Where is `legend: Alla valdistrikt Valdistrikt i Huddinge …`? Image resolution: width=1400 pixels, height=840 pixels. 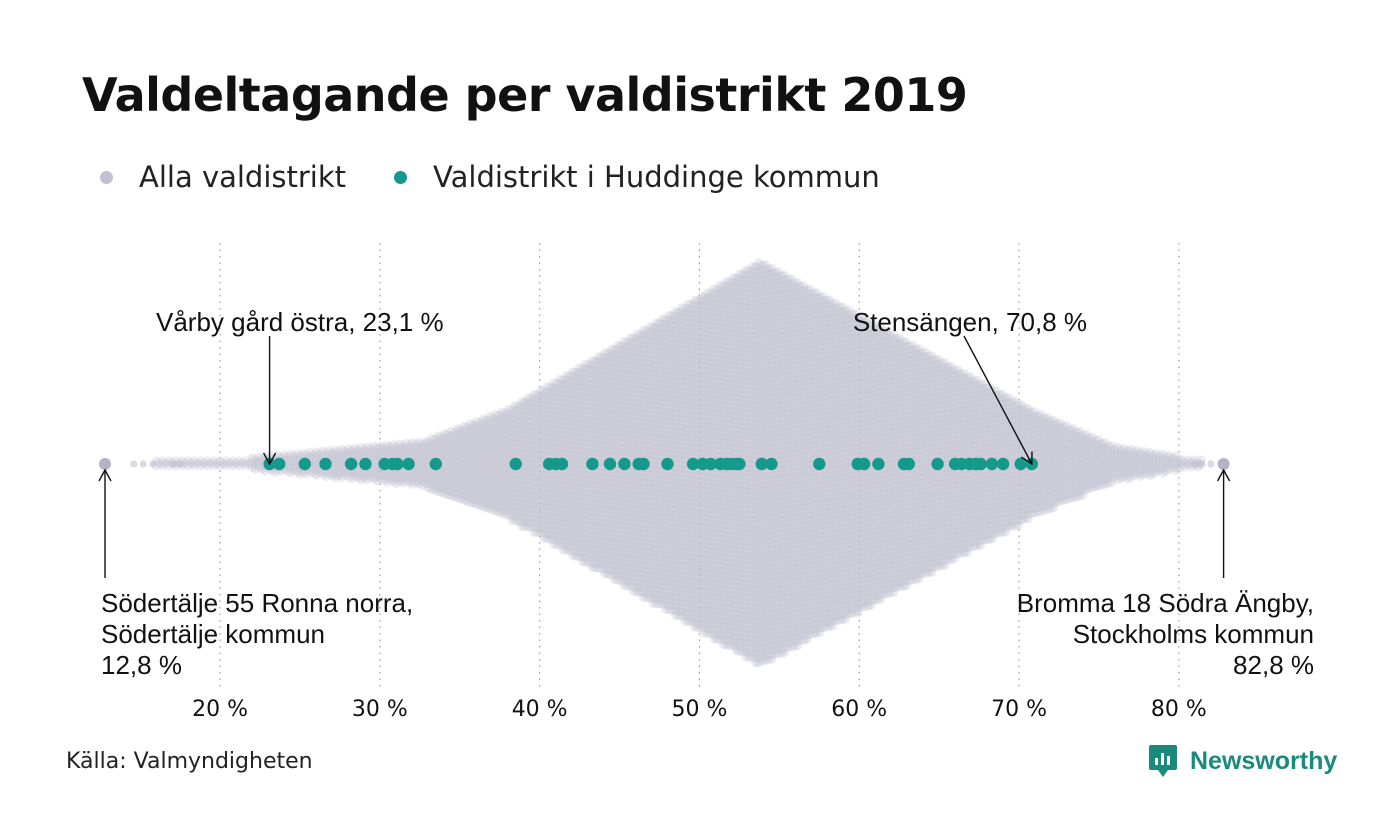 legend: Alla valdistrikt Valdistrikt i Huddinge … is located at coordinates (514, 177).